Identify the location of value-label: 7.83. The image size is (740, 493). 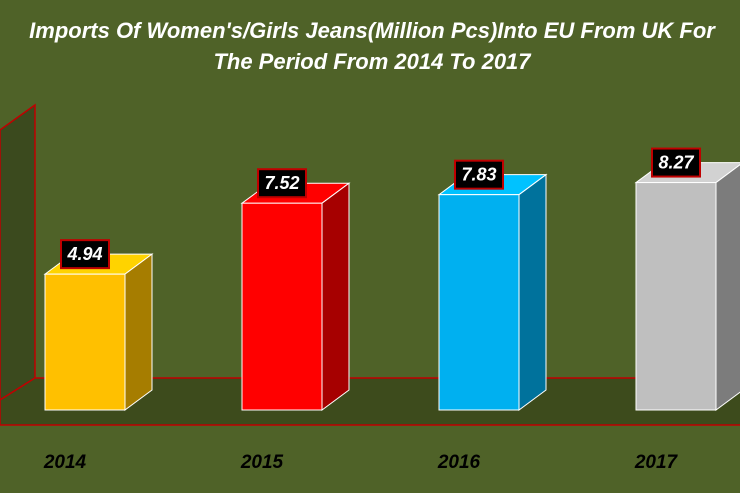
(478, 174).